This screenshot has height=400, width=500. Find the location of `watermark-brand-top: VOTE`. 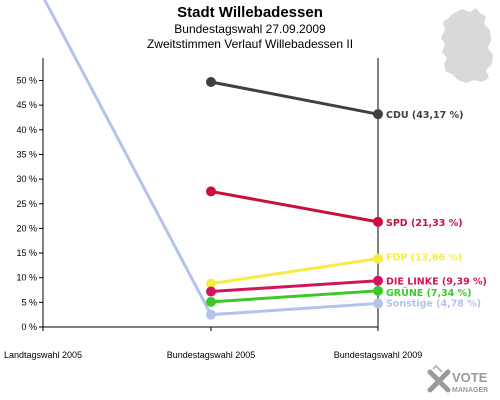

watermark-brand-top: VOTE is located at coordinates (470, 377).